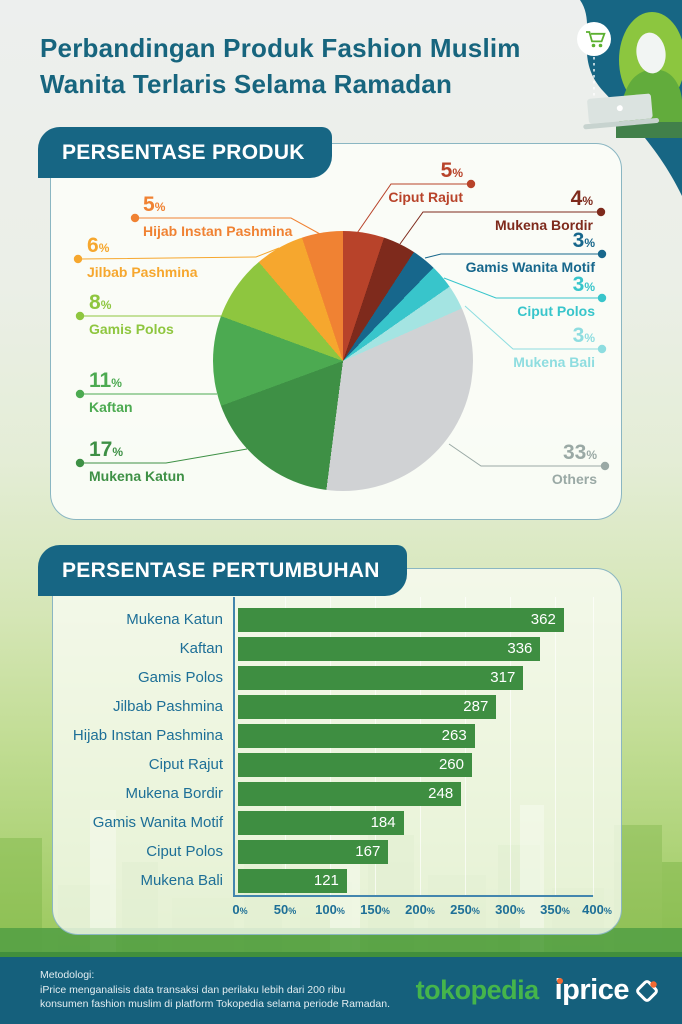 The image size is (682, 1024). I want to click on pie-label-ciput-polos: 3% Ciput Polos, so click(556, 297).